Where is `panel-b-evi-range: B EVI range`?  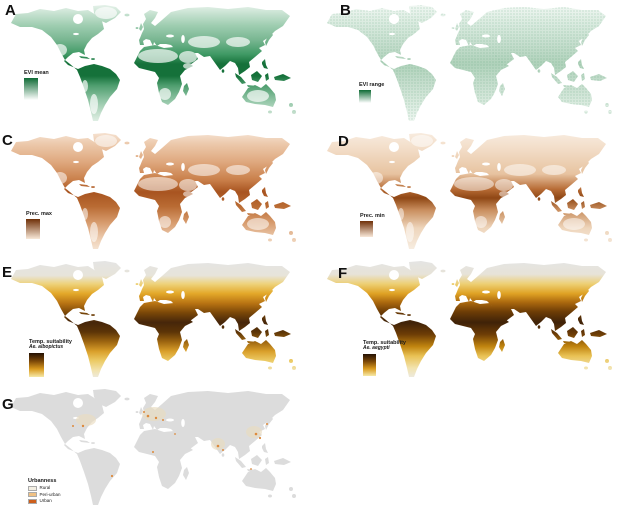
panel-b-evi-range: B EVI range is located at coordinates (475, 64).